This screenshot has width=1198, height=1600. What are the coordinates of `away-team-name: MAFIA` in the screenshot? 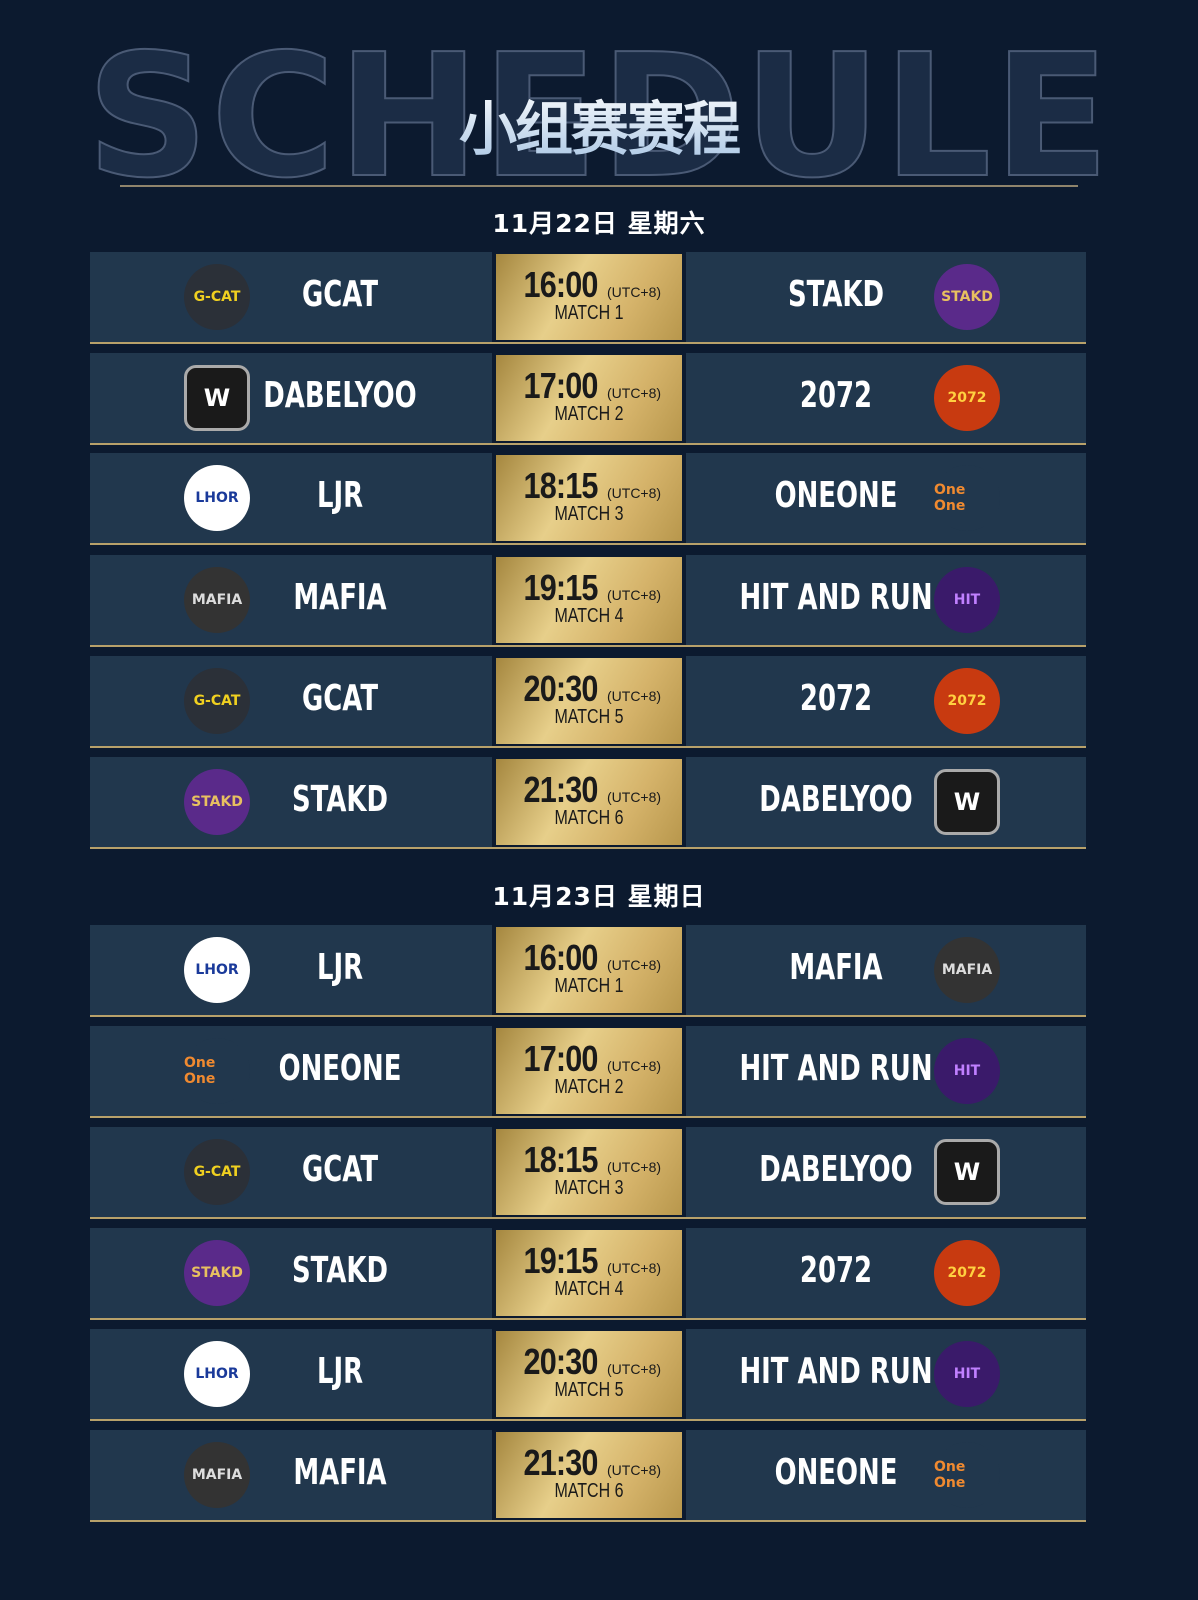 It's located at (836, 967).